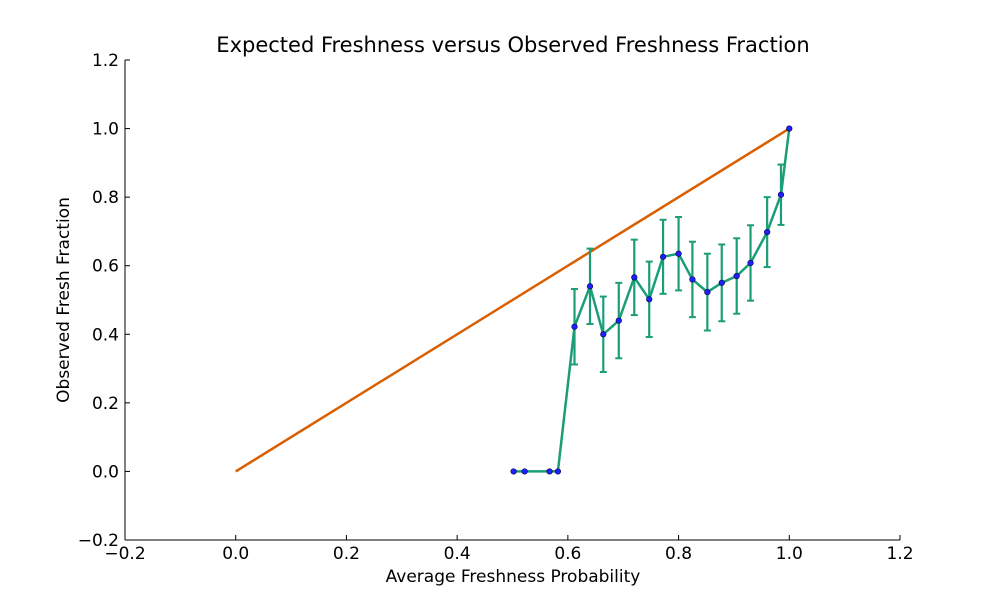  I want to click on y-axis-title: Observed Fresh Fraction, so click(64, 300).